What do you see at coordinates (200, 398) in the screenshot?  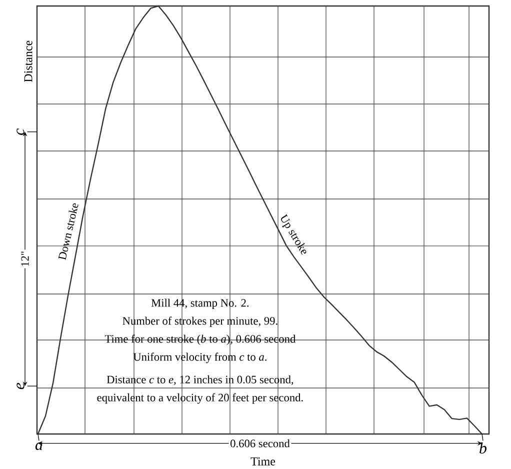 I see `annotation: equivalent to a velocity of 20 feet per second.` at bounding box center [200, 398].